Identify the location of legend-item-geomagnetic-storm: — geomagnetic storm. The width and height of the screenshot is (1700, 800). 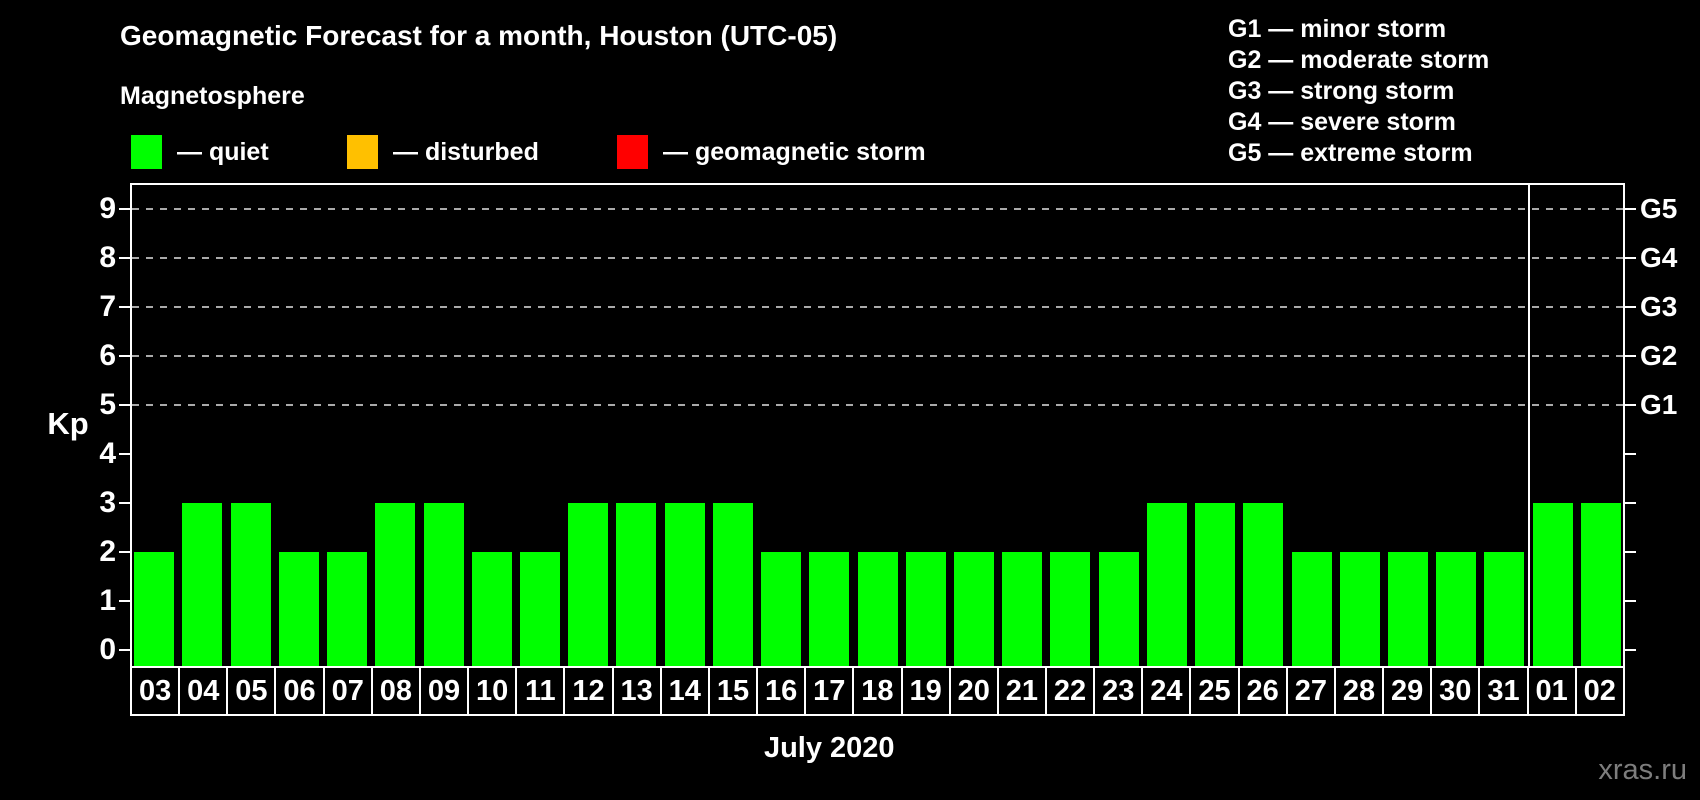
(771, 152).